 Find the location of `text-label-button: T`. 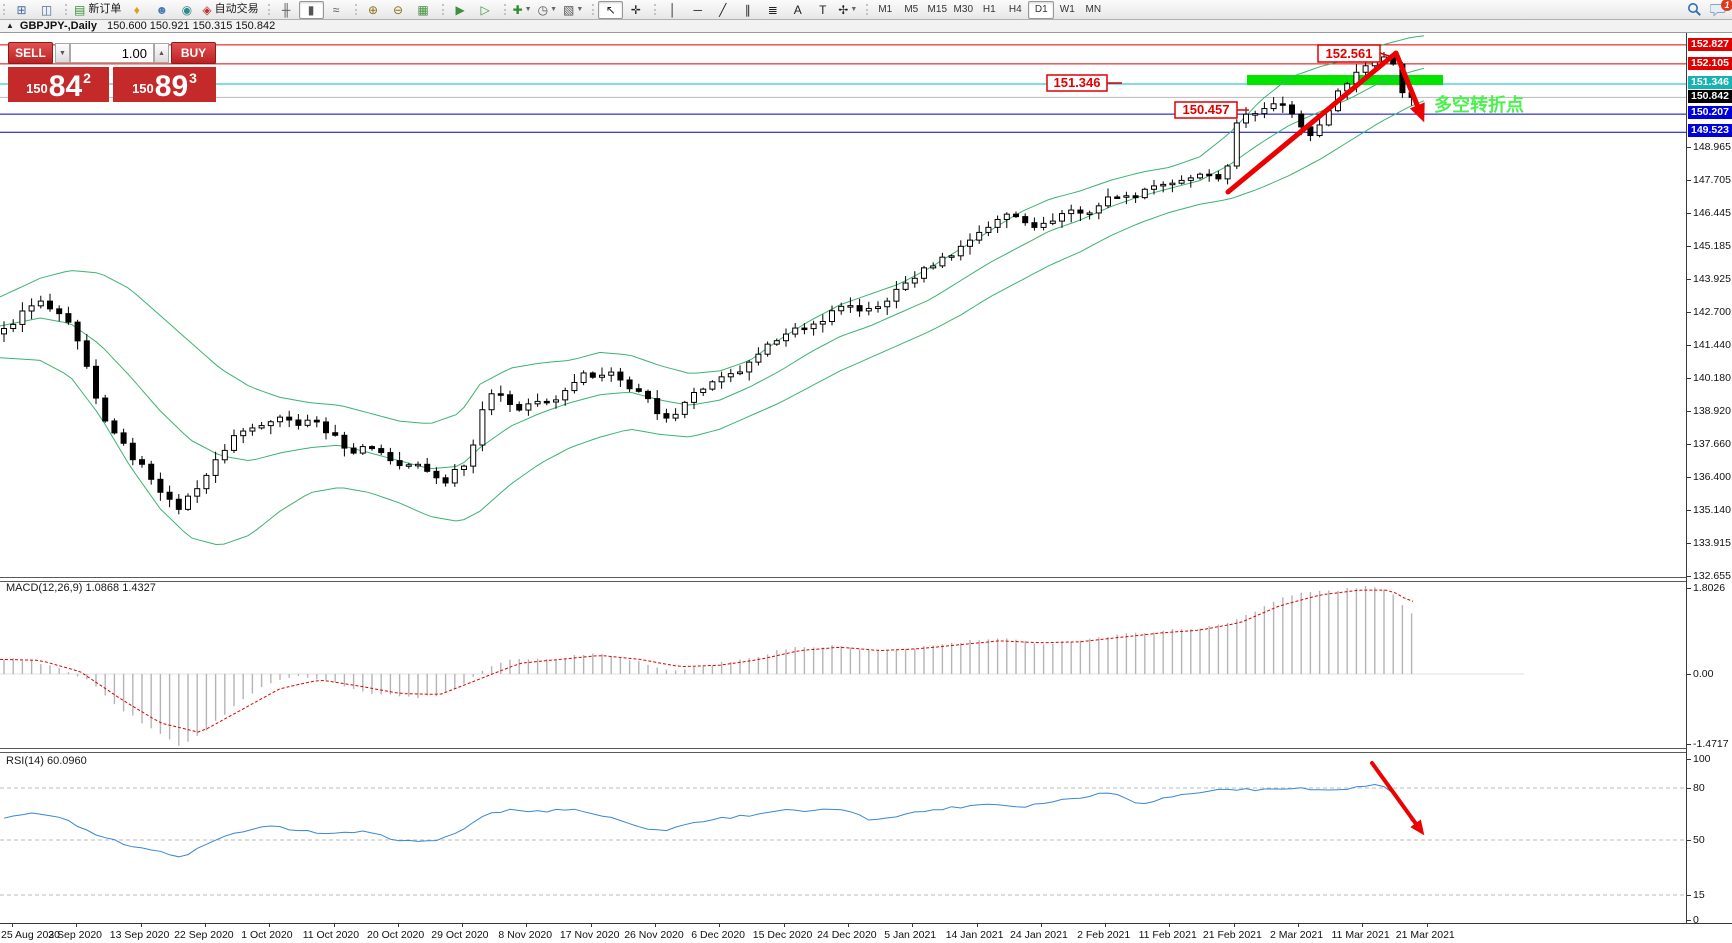

text-label-button: T is located at coordinates (822, 10).